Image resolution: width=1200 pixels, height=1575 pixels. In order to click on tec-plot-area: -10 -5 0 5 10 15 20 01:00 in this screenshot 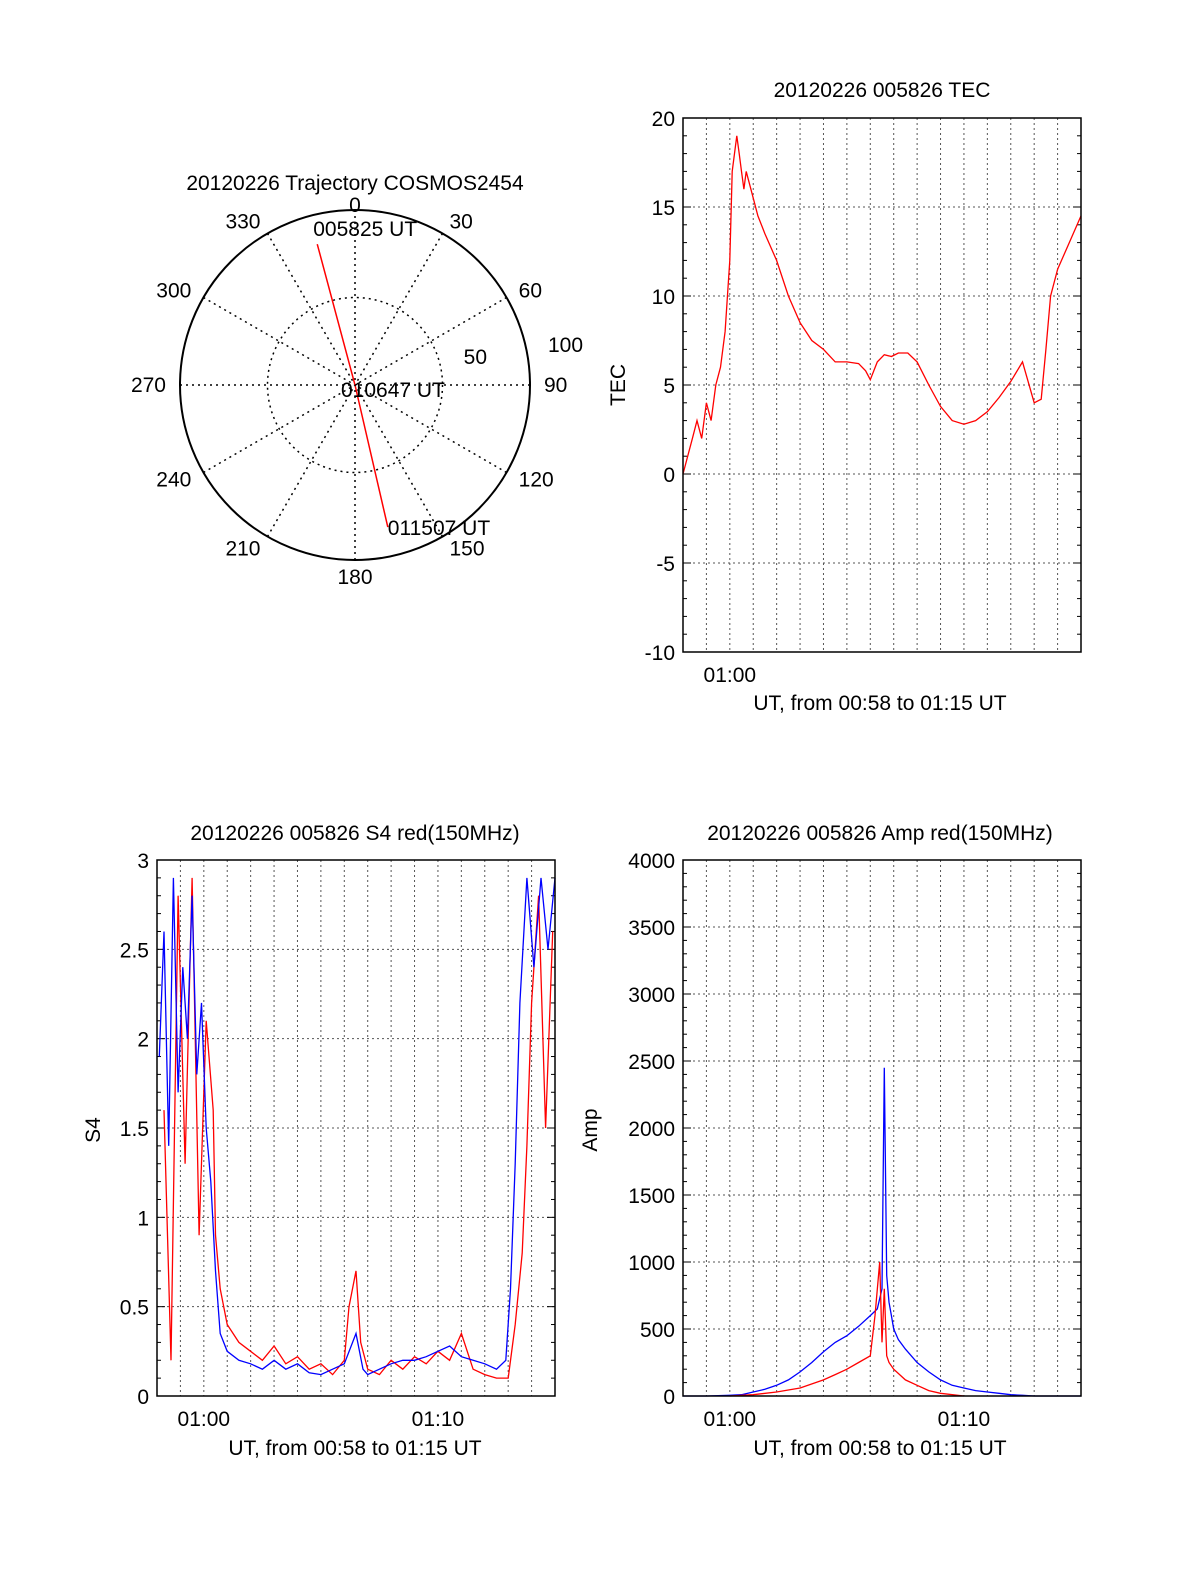, I will do `click(863, 397)`.